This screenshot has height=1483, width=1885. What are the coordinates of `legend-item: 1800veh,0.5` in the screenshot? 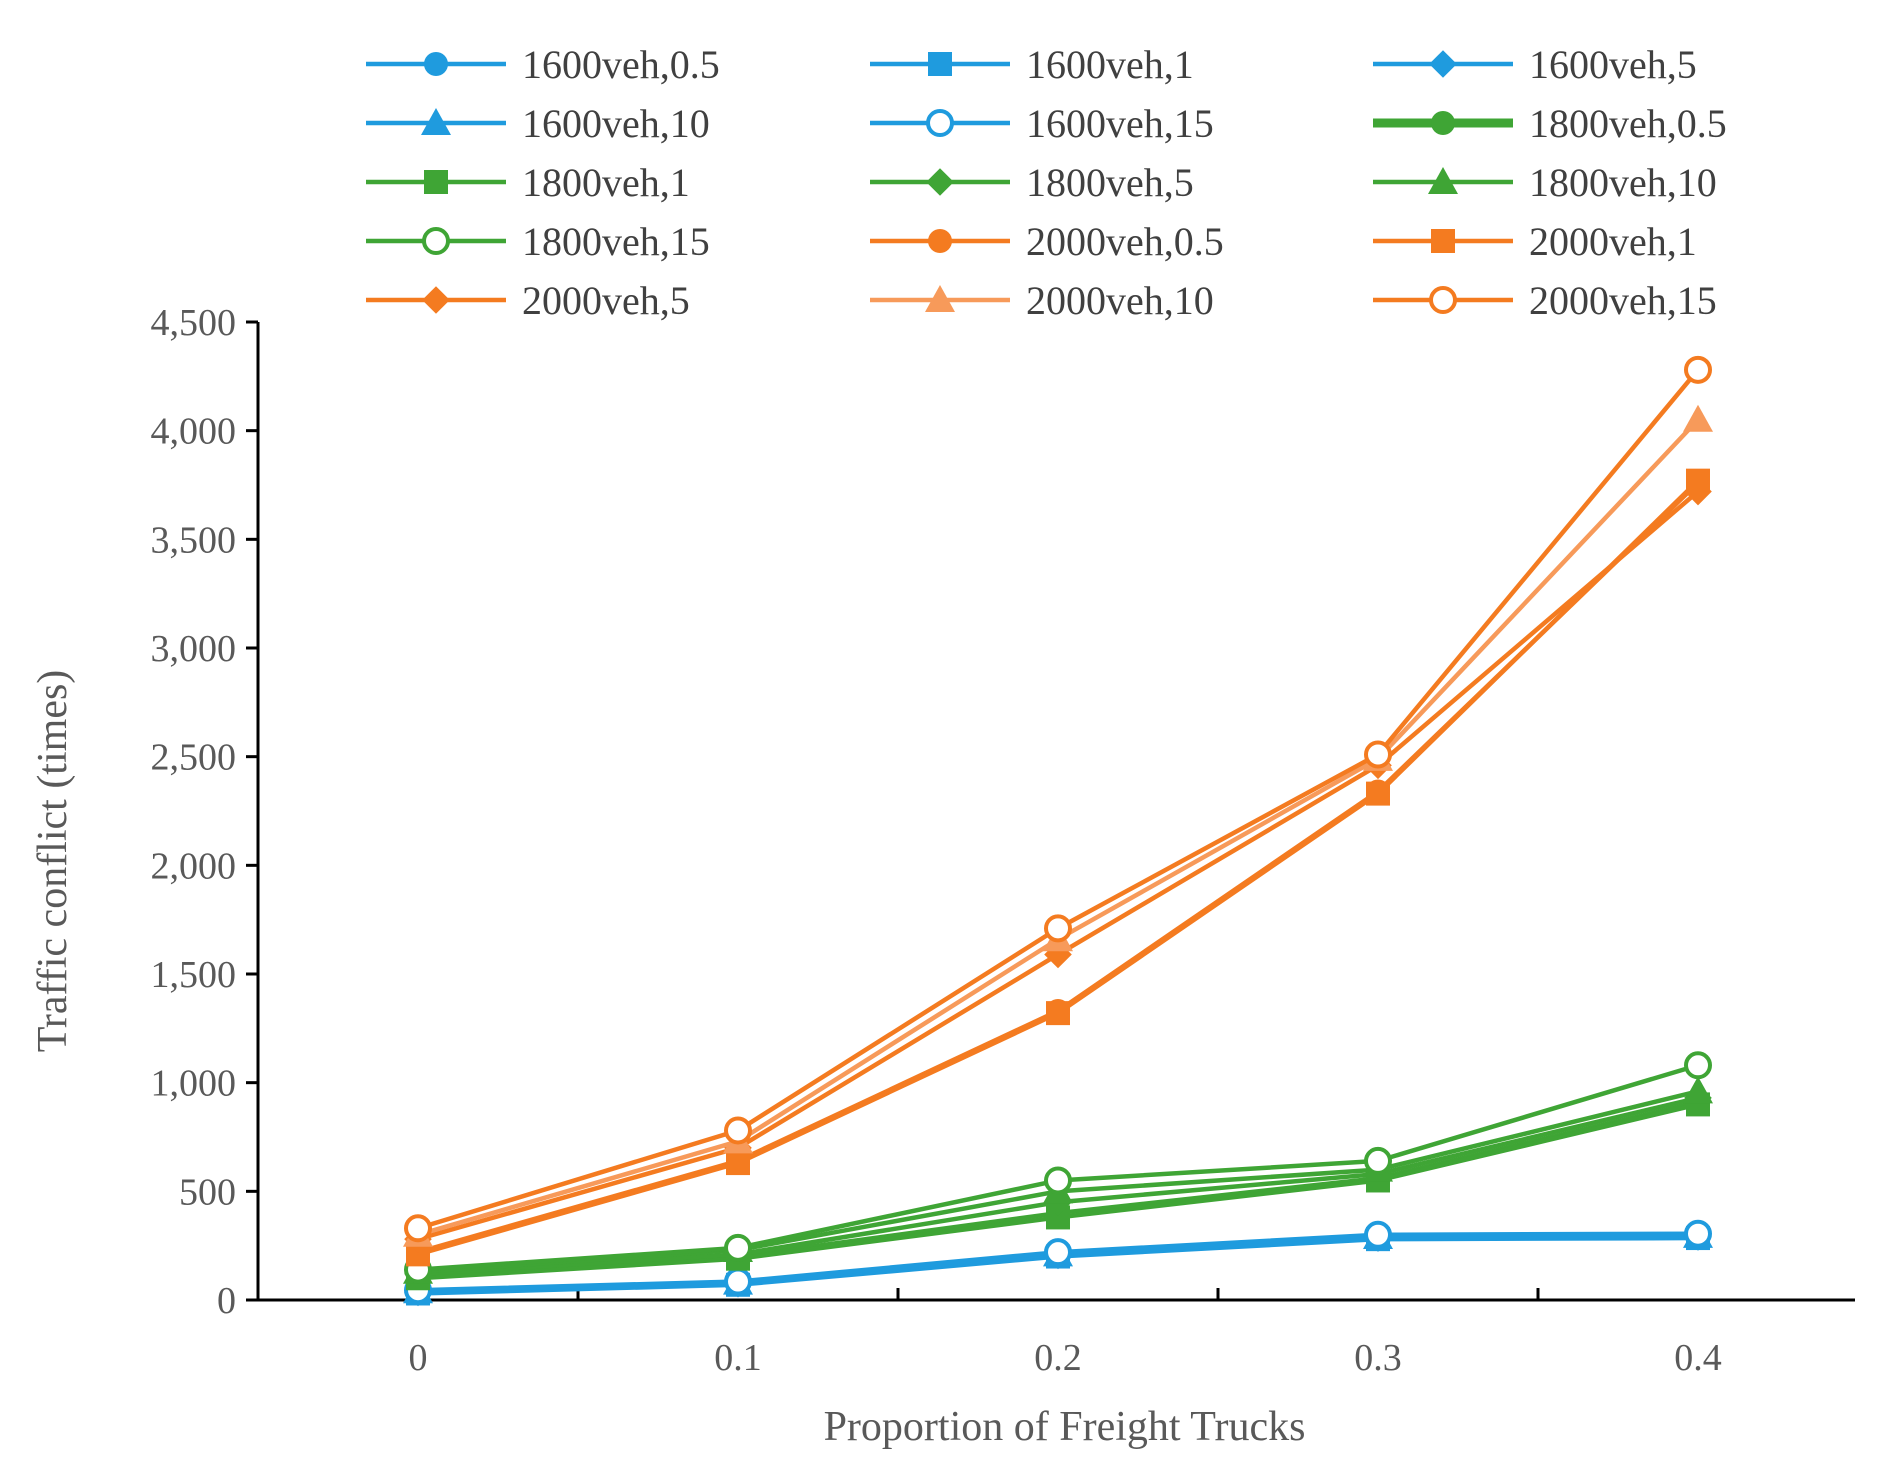 It's located at (1550, 123).